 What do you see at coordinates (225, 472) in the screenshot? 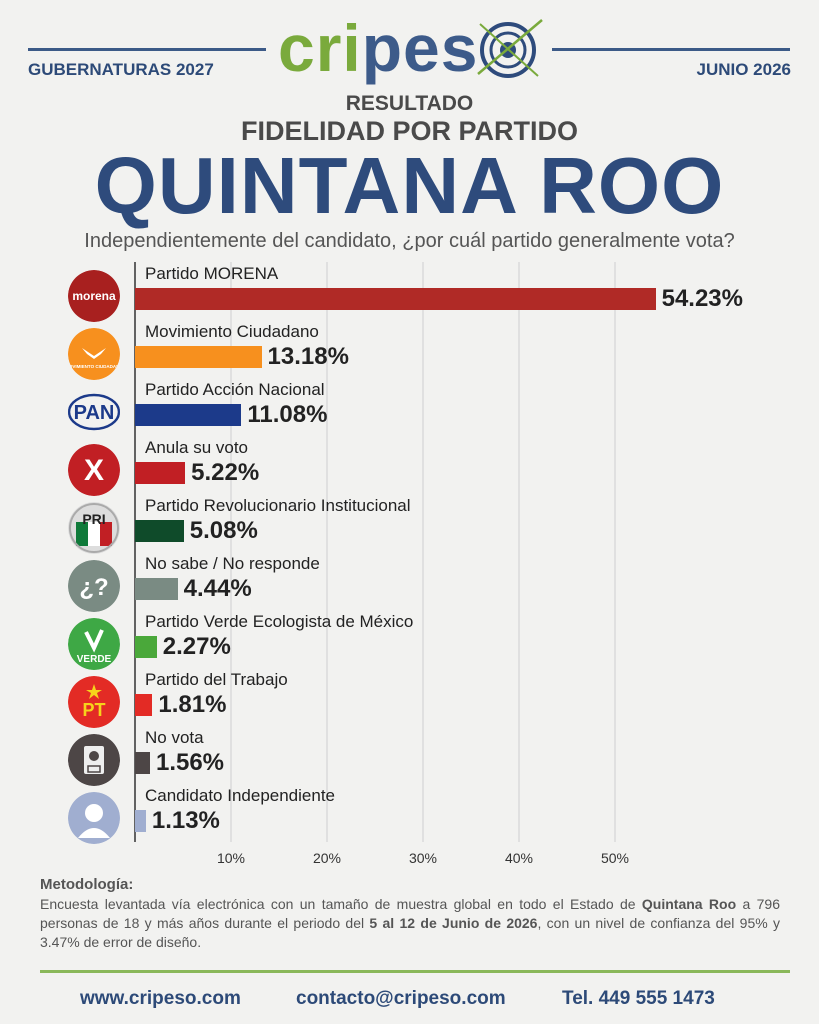
I see `bar-value-label: 5.22%` at bounding box center [225, 472].